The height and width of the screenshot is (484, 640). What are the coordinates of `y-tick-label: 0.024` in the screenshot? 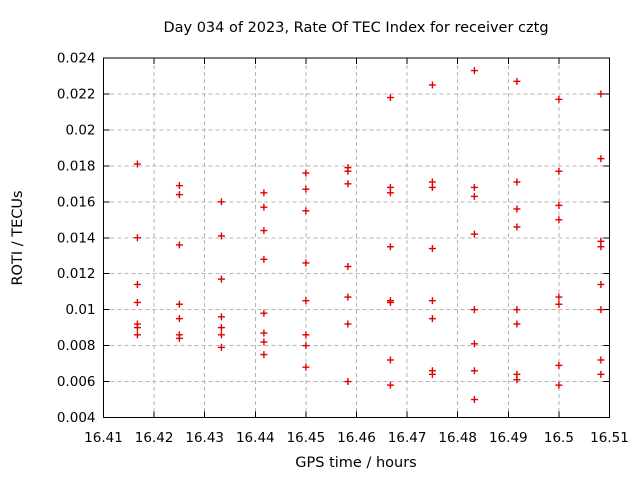 It's located at (76, 59).